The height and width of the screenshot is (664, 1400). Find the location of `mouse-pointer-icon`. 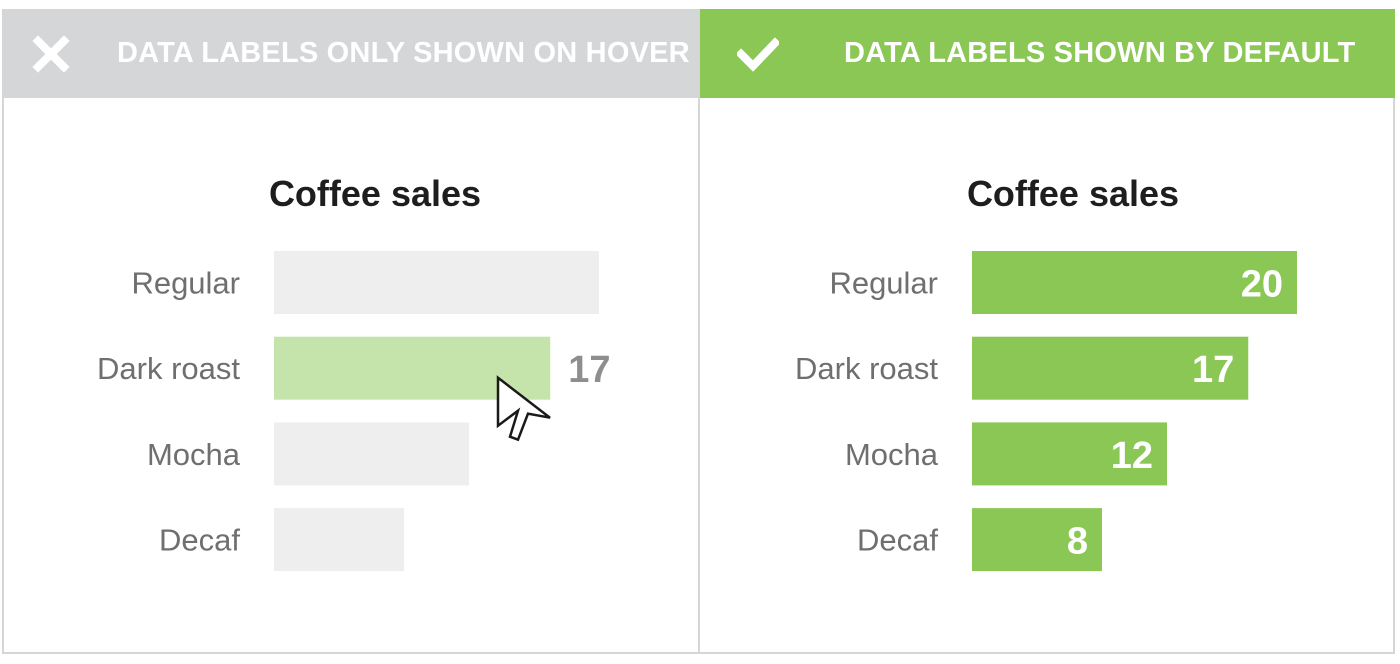

mouse-pointer-icon is located at coordinates (523, 408).